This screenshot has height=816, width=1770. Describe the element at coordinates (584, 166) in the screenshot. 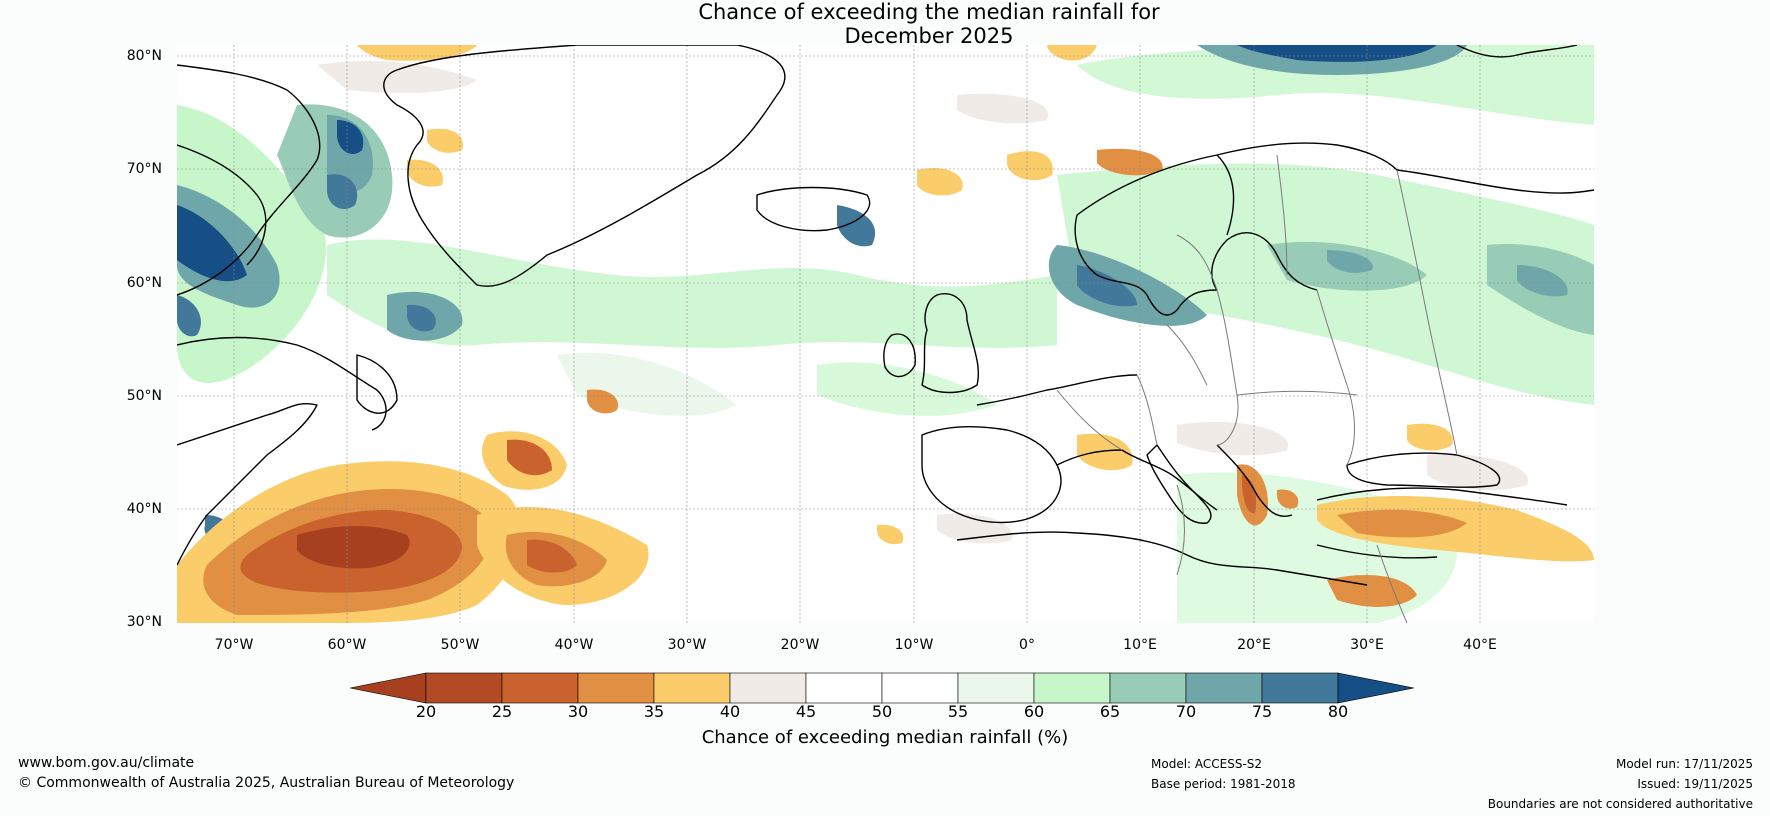

I see `greenland-coast` at that location.